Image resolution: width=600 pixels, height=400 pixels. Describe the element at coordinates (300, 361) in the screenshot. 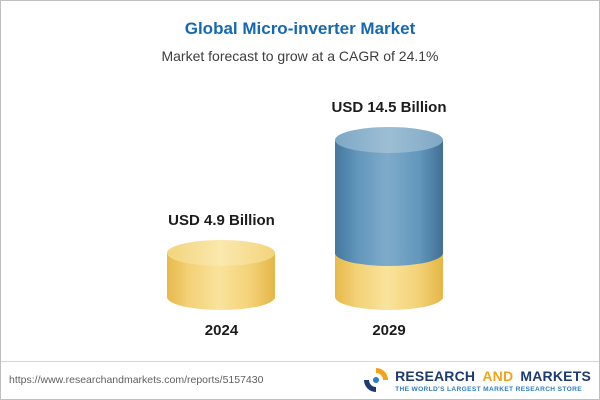

I see `footer-divider` at that location.